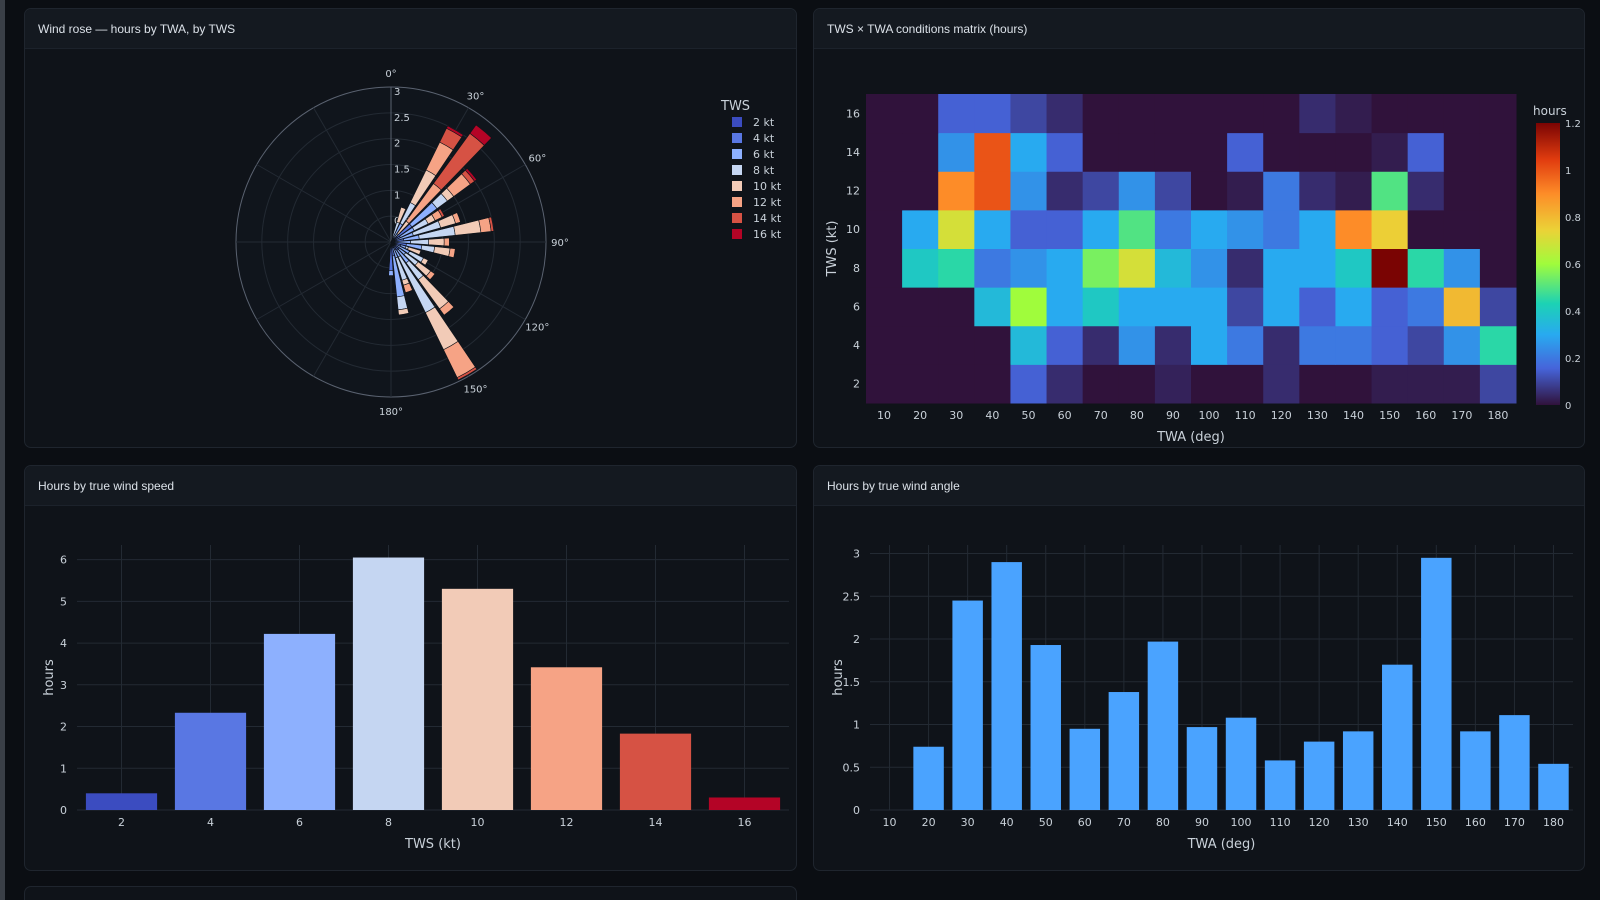  What do you see at coordinates (1573, 265) in the screenshot?
I see `colorbar-tick: 0.6` at bounding box center [1573, 265].